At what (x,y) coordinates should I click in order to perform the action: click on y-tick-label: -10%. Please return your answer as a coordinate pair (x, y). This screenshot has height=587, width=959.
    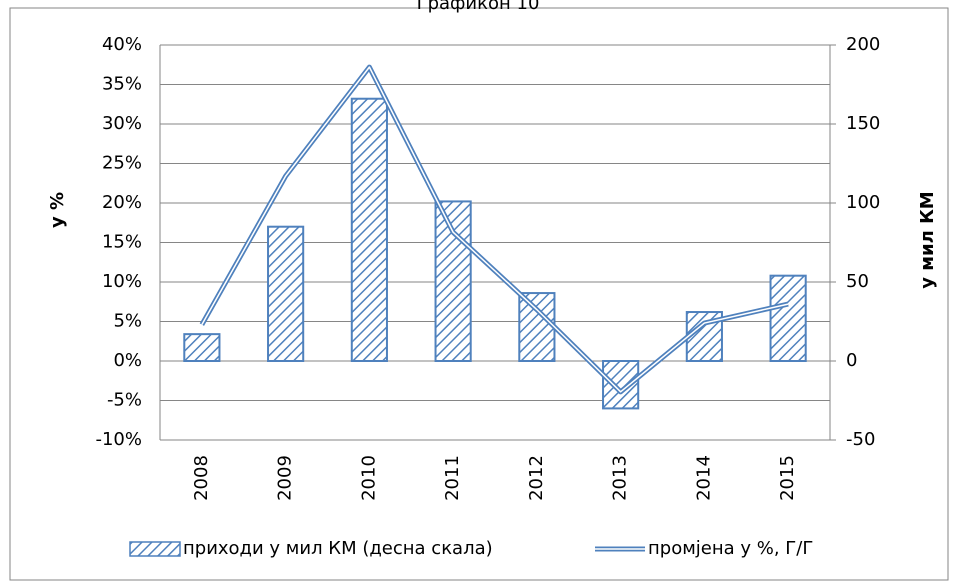
    Looking at the image, I should click on (118, 439).